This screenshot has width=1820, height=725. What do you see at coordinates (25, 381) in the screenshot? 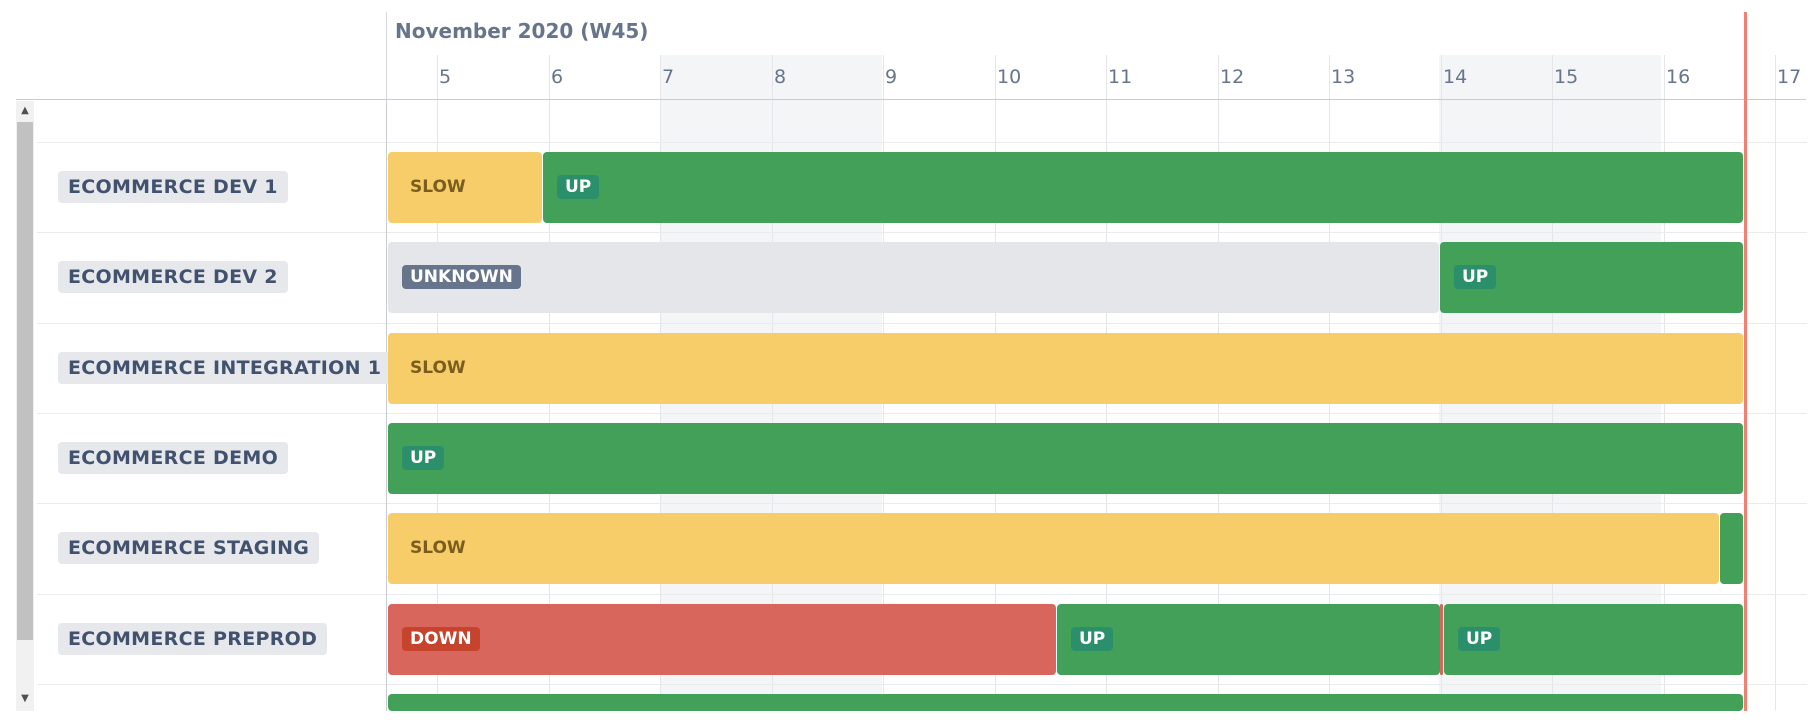
I see `scrollbar-thumb` at bounding box center [25, 381].